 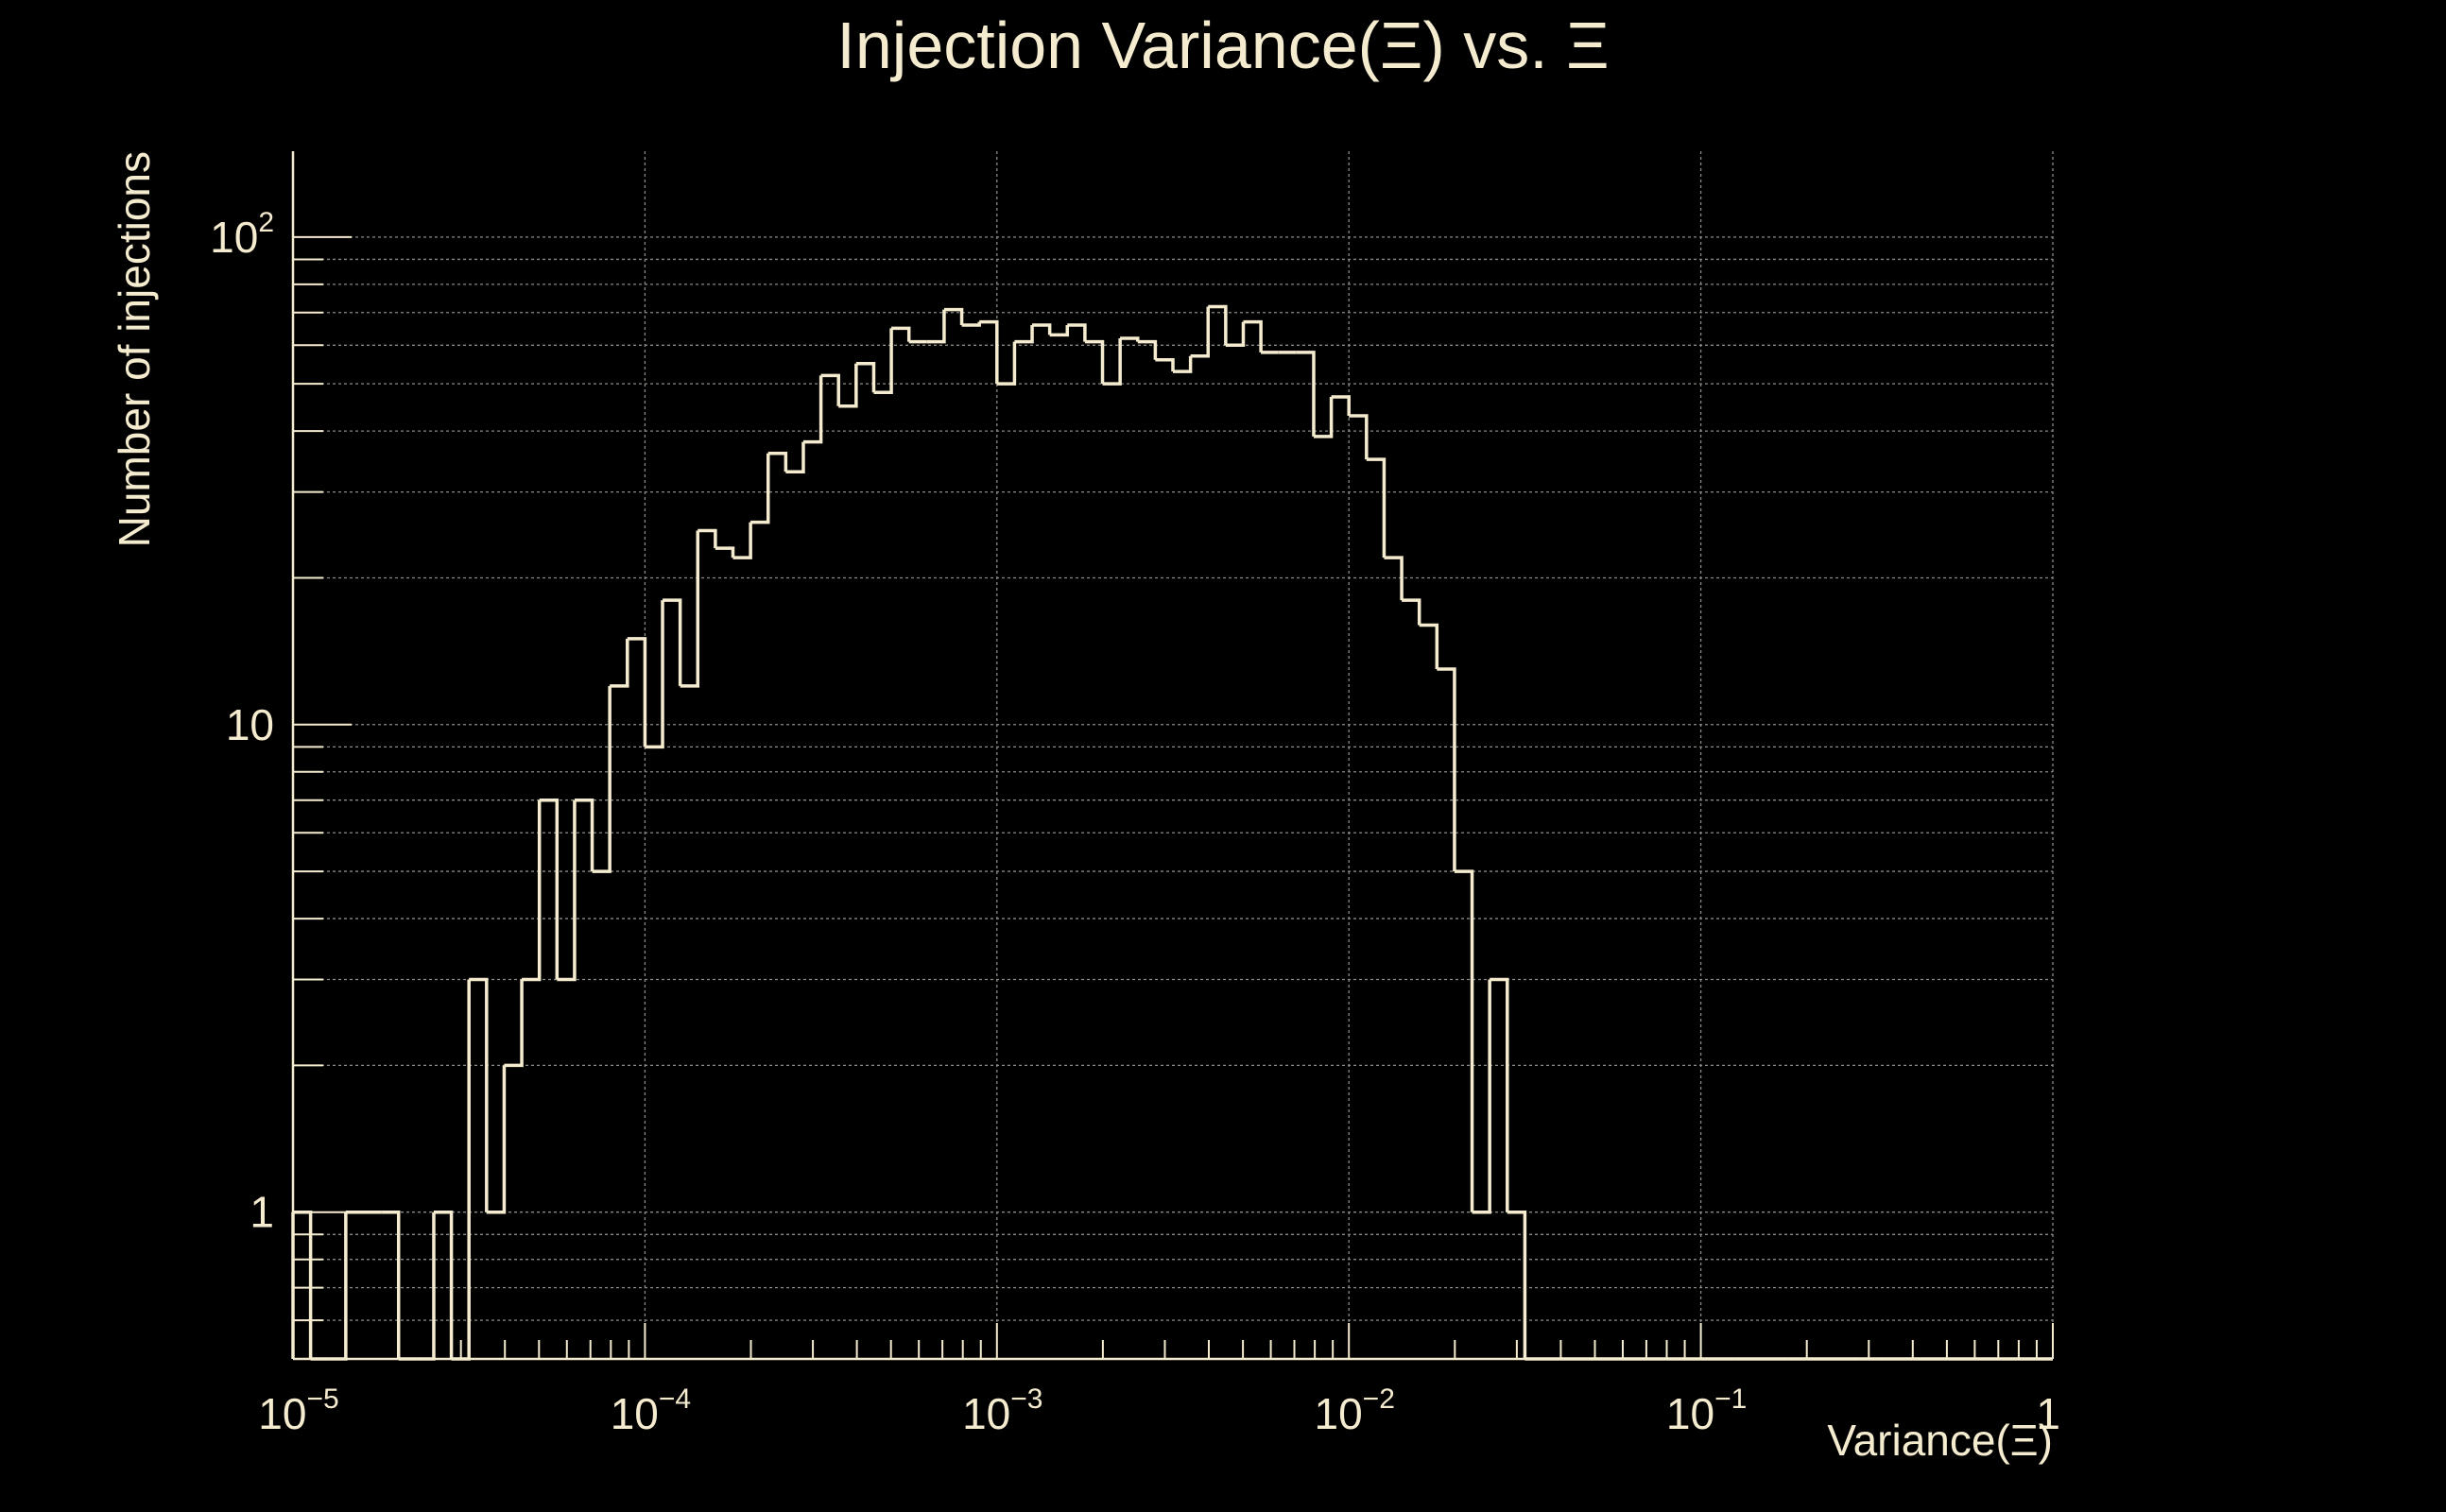 What do you see at coordinates (651, 1410) in the screenshot?
I see `x-tick-label: 10⁻⁴` at bounding box center [651, 1410].